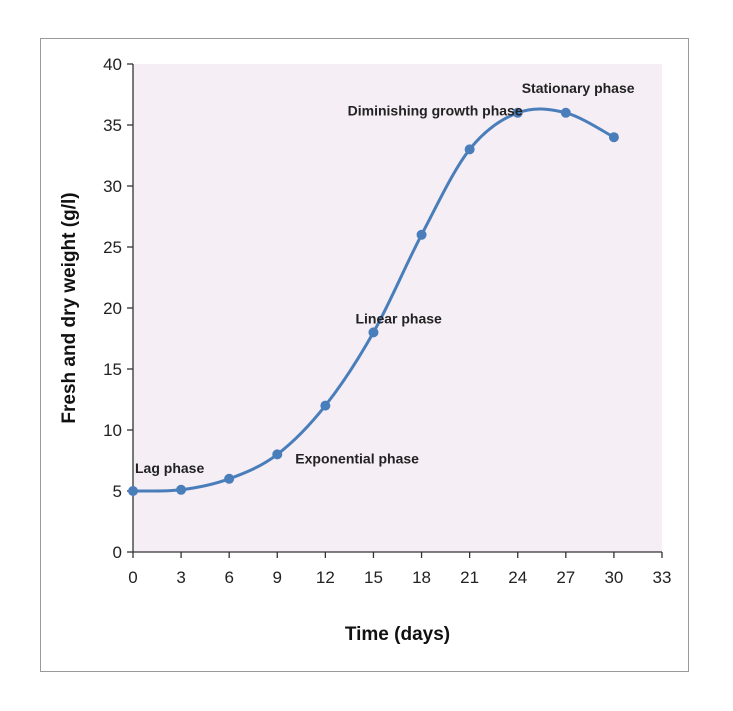  I want to click on x-tick-label: 27, so click(565, 577).